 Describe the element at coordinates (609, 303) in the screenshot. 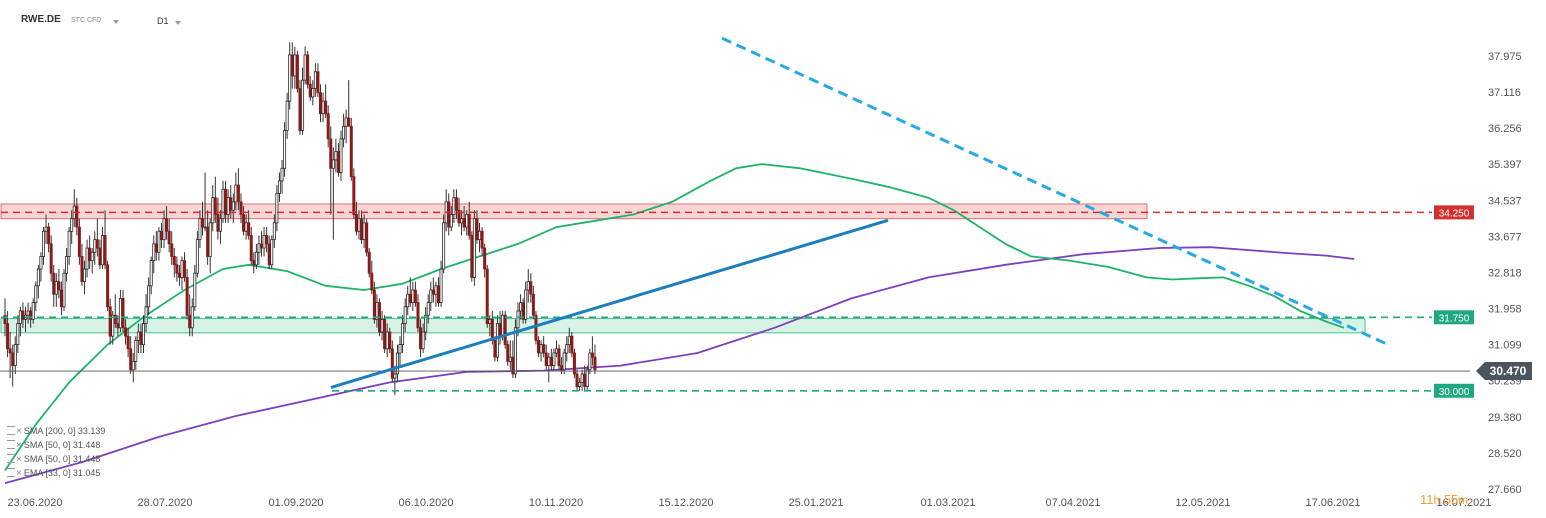

I see `support-trendline` at that location.